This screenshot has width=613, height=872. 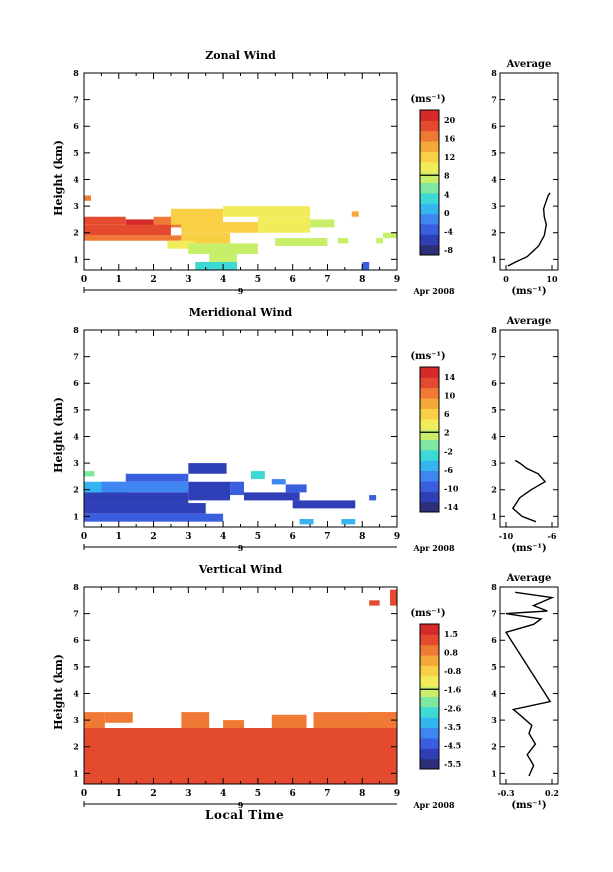 I want to click on y-tick-label: 8, so click(x=76, y=330).